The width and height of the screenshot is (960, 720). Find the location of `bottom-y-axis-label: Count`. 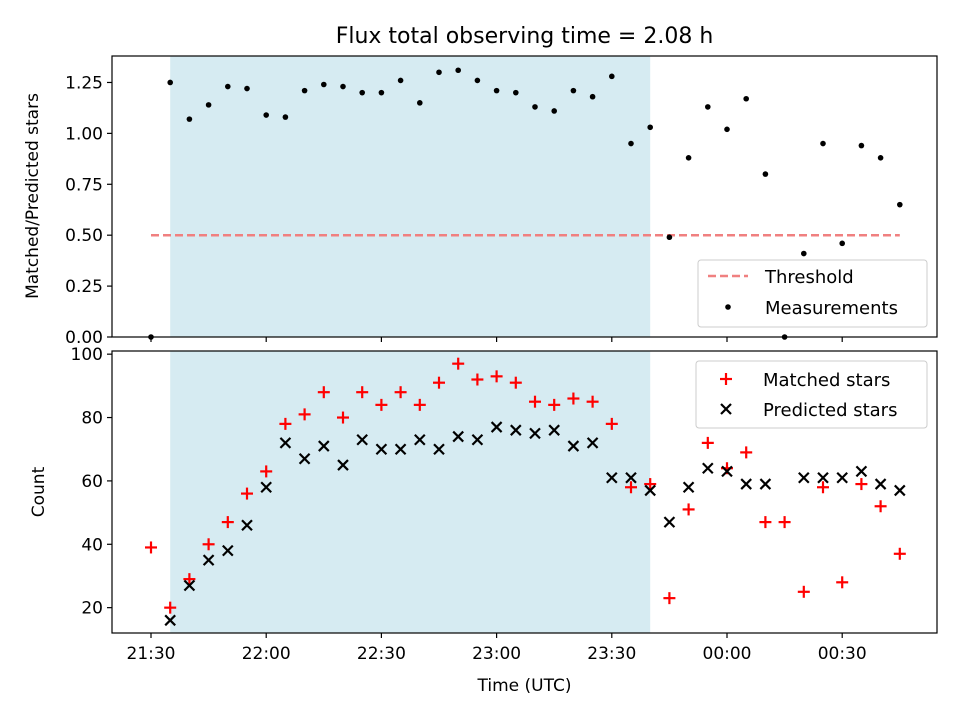

bottom-y-axis-label: Count is located at coordinates (39, 491).